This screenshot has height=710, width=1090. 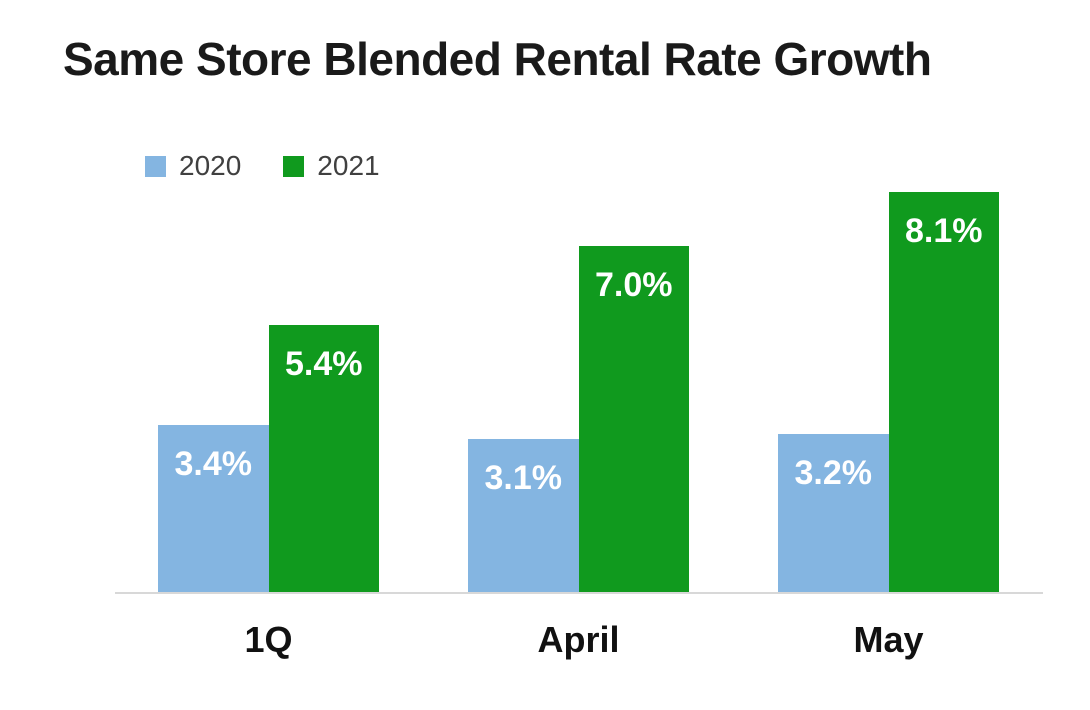 I want to click on x-axis-baseline, so click(x=579, y=593).